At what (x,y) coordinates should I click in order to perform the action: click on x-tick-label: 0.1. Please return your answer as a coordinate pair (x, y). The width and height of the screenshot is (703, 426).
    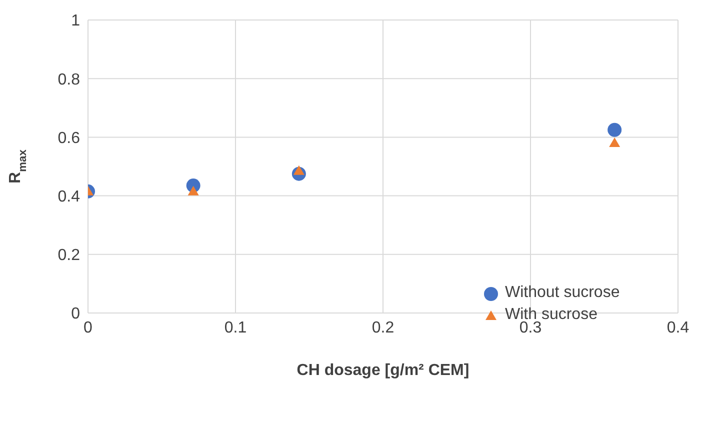
    Looking at the image, I should click on (235, 327).